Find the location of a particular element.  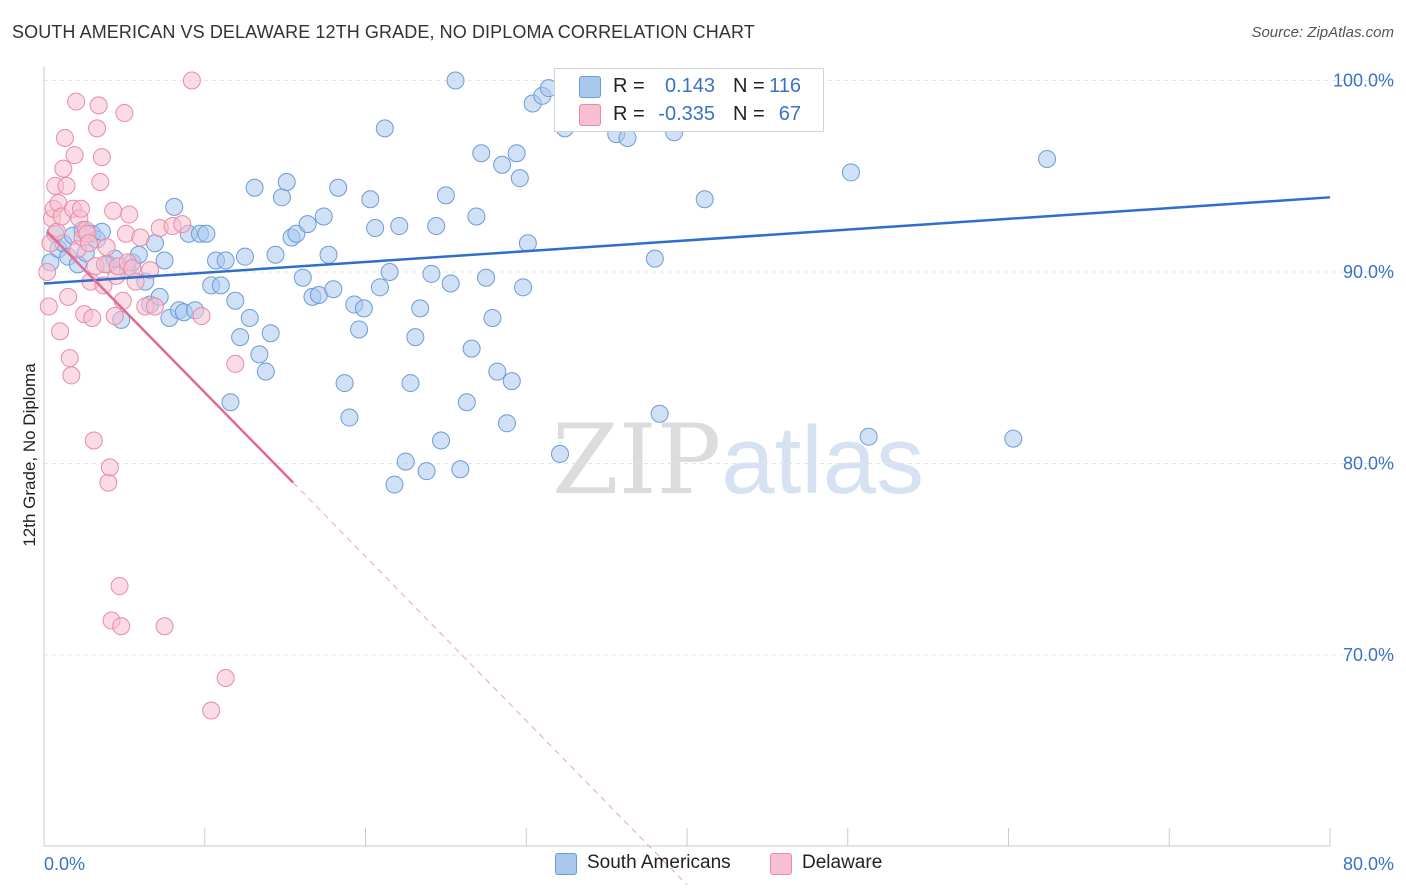

stats-legend-row-delaware: R = -0.335 N = 67 is located at coordinates (689, 115).